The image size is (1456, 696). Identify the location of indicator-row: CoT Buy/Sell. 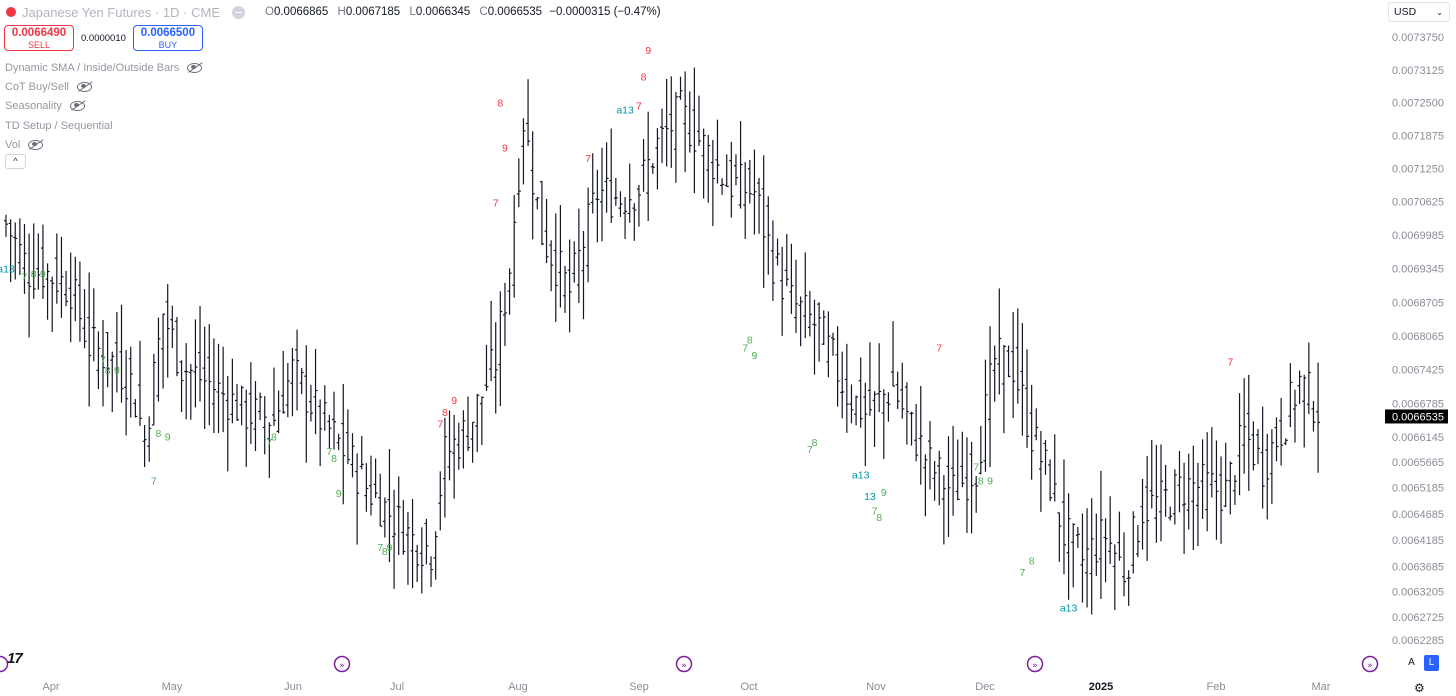
(103, 86).